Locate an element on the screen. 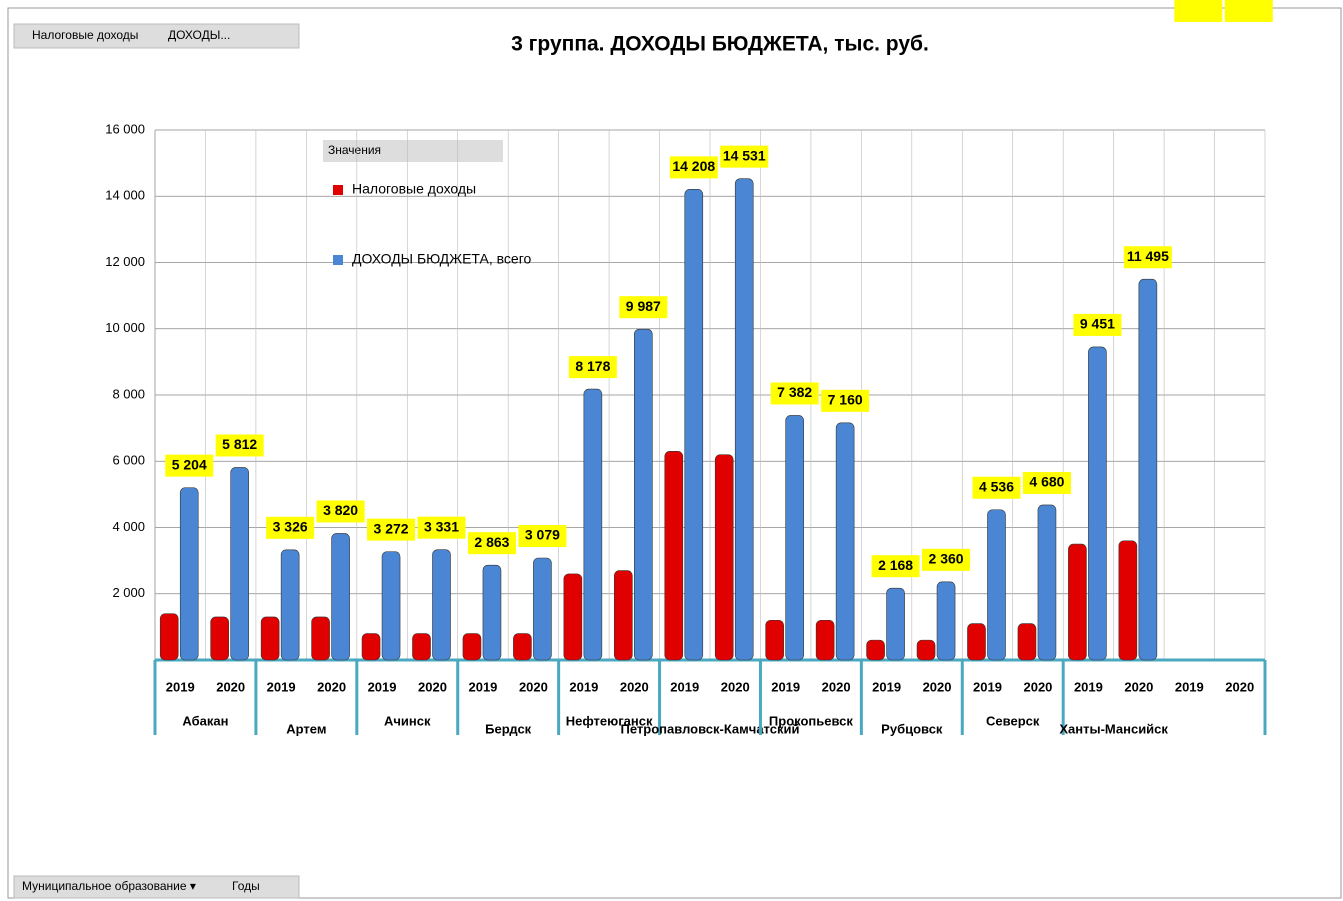  y-tick-label: 4 000 is located at coordinates (128, 526).